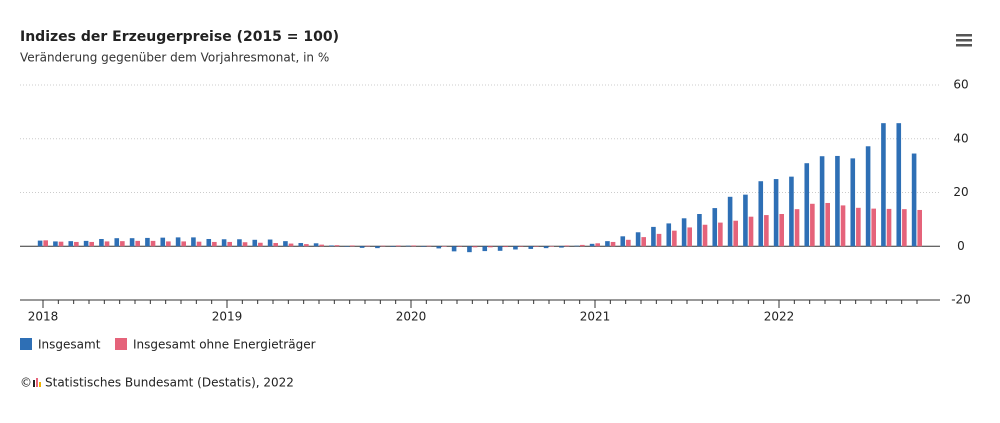  I want to click on chart-title: Indizes der Erzeugerpreise (2015 = 100), so click(179, 37).